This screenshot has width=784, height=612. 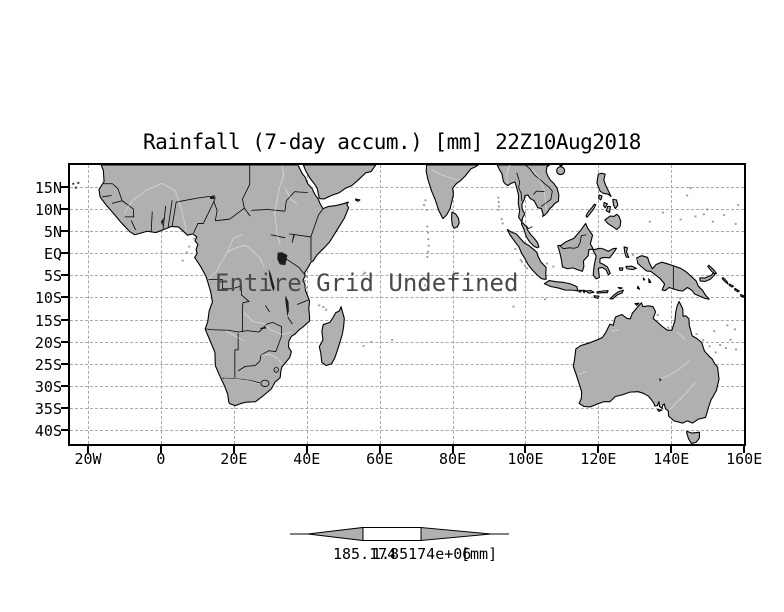 What do you see at coordinates (48, 431) in the screenshot?
I see `y-axis-label: 40S` at bounding box center [48, 431].